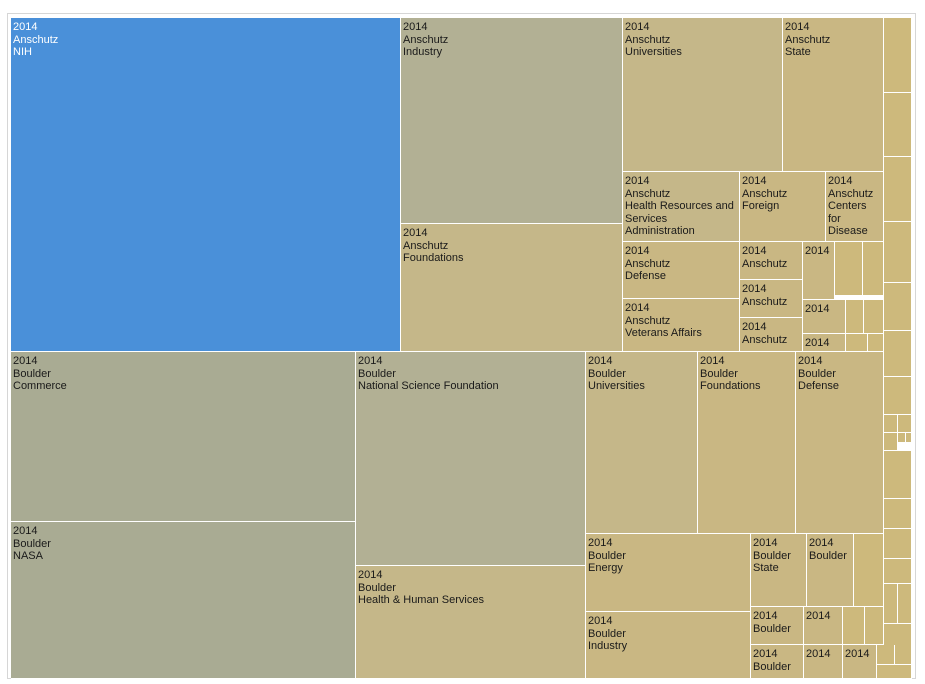 Image resolution: width=925 pixels, height=684 pixels. What do you see at coordinates (681, 270) in the screenshot?
I see `treemap-cell-anschutz-defense: 2014 Anschutz Defense` at bounding box center [681, 270].